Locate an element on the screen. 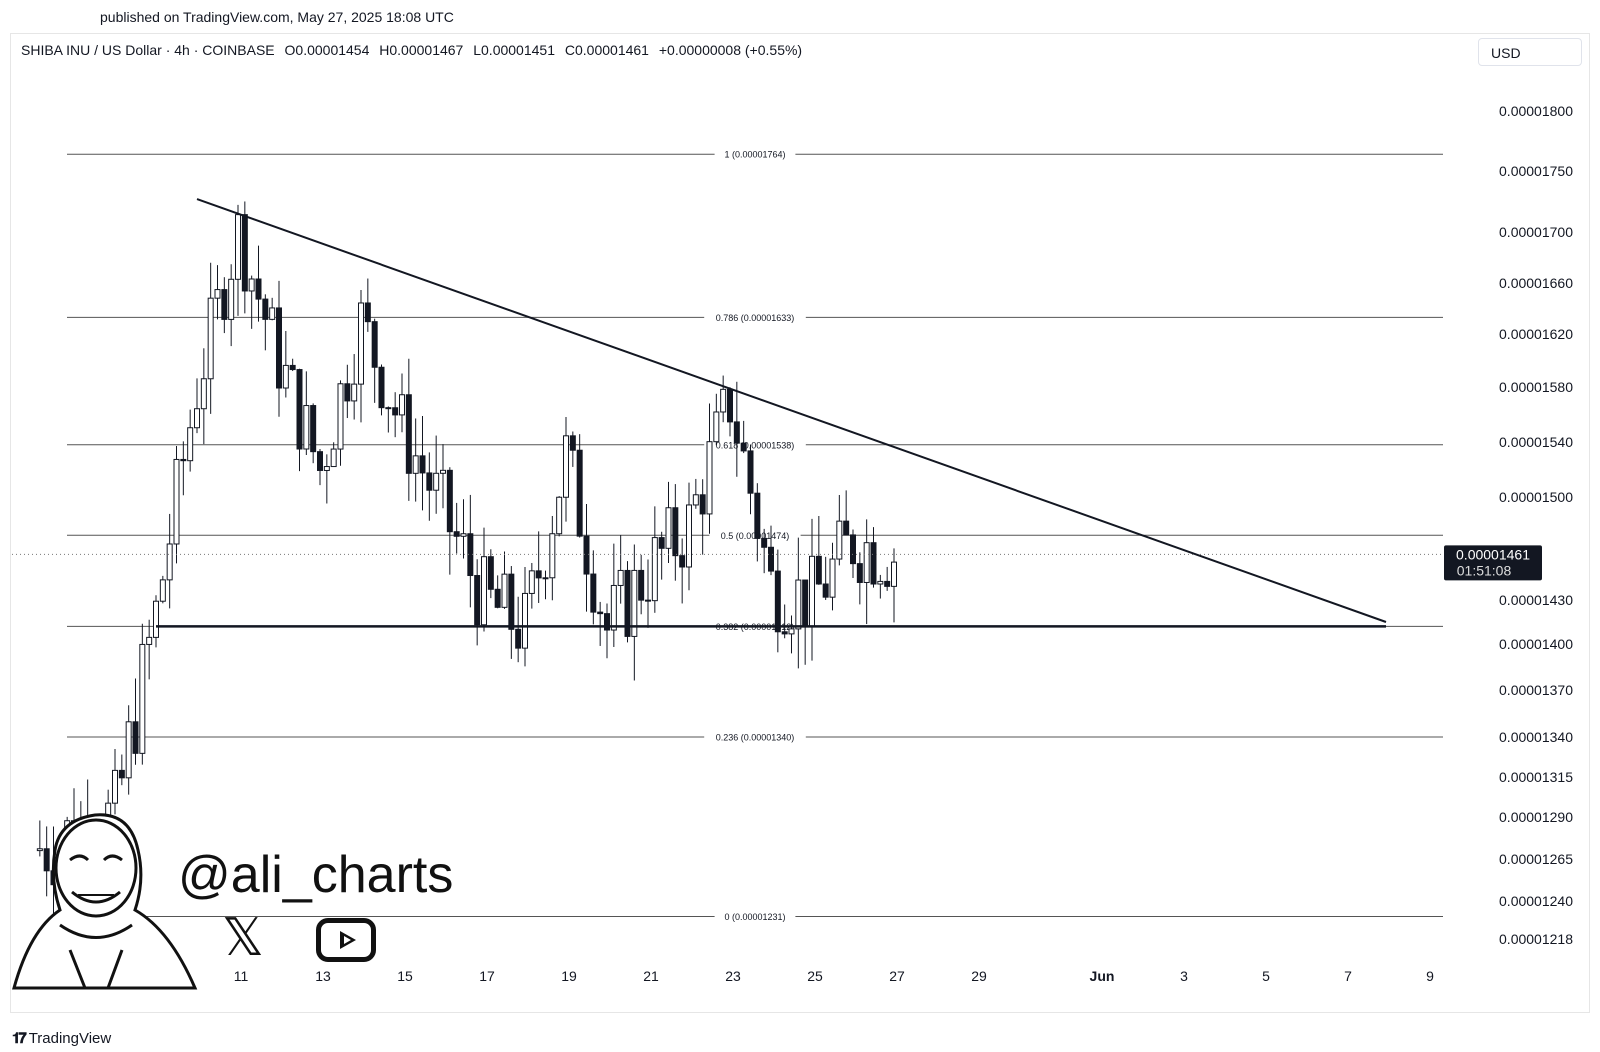  time-tick-label: 19 is located at coordinates (569, 976).